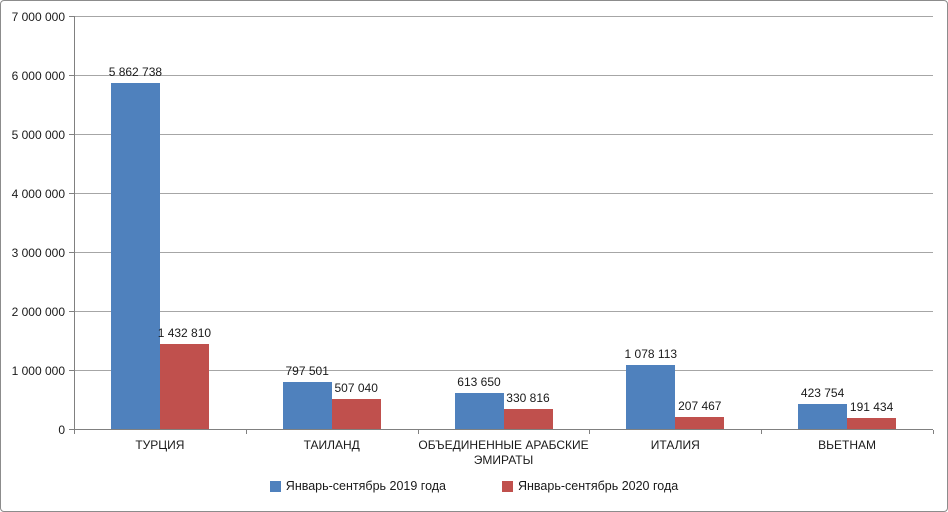  I want to click on category-label: ТАИЛАНД, so click(331, 445).